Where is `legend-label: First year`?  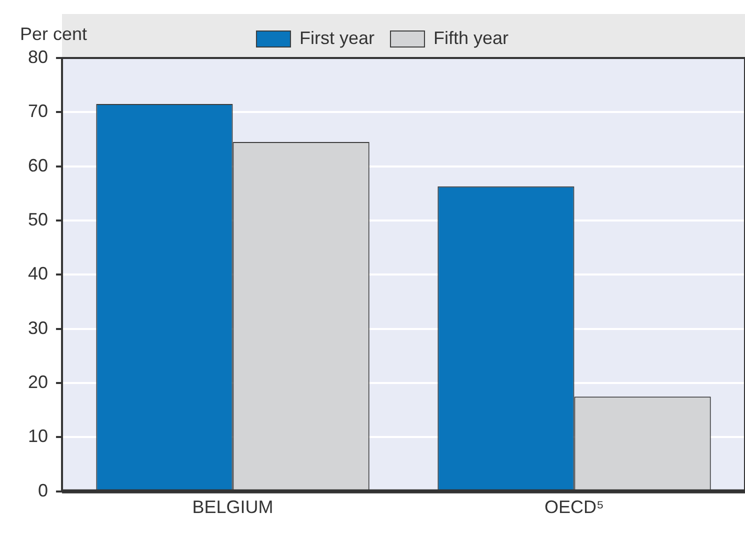 legend-label: First year is located at coordinates (336, 38).